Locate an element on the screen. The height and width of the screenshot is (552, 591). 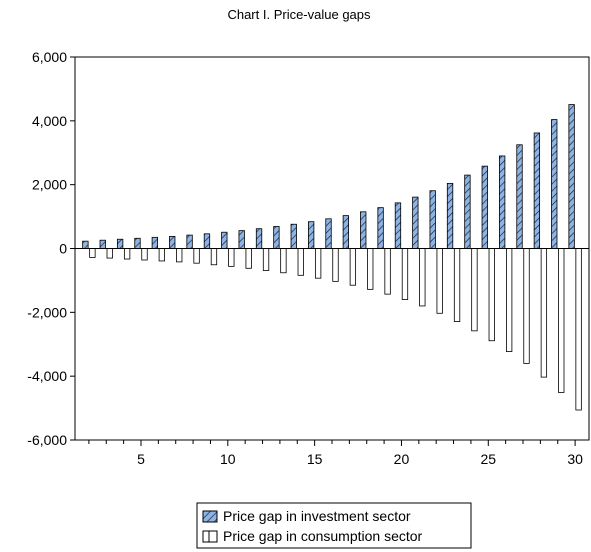
y-tick-label: -2,000 is located at coordinates (47, 312).